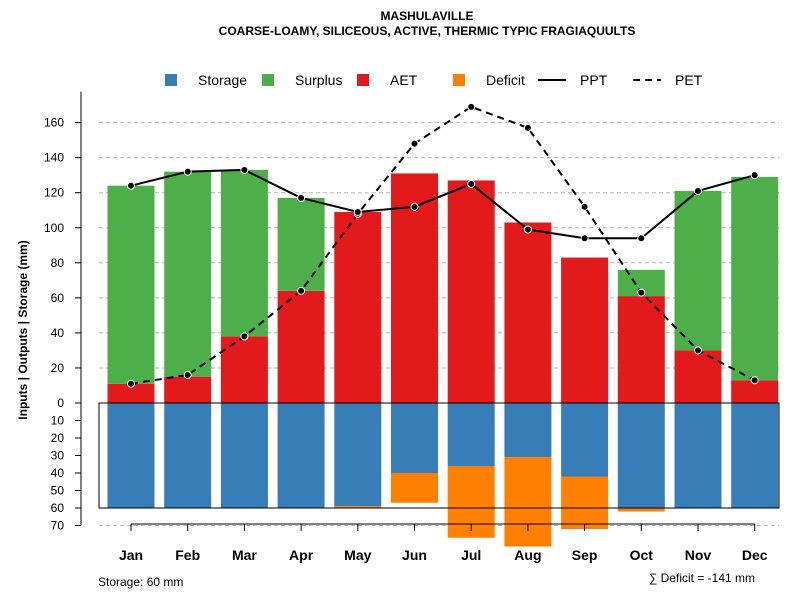 The width and height of the screenshot is (800, 600). Describe the element at coordinates (188, 455) in the screenshot. I see `bar-storage-Feb` at that location.